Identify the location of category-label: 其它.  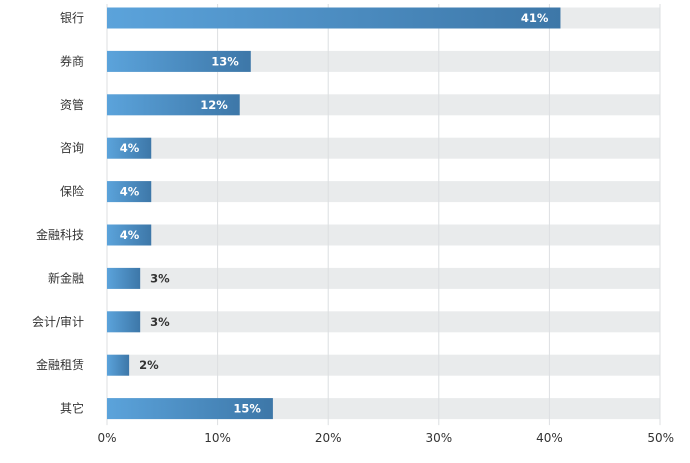
(72, 408).